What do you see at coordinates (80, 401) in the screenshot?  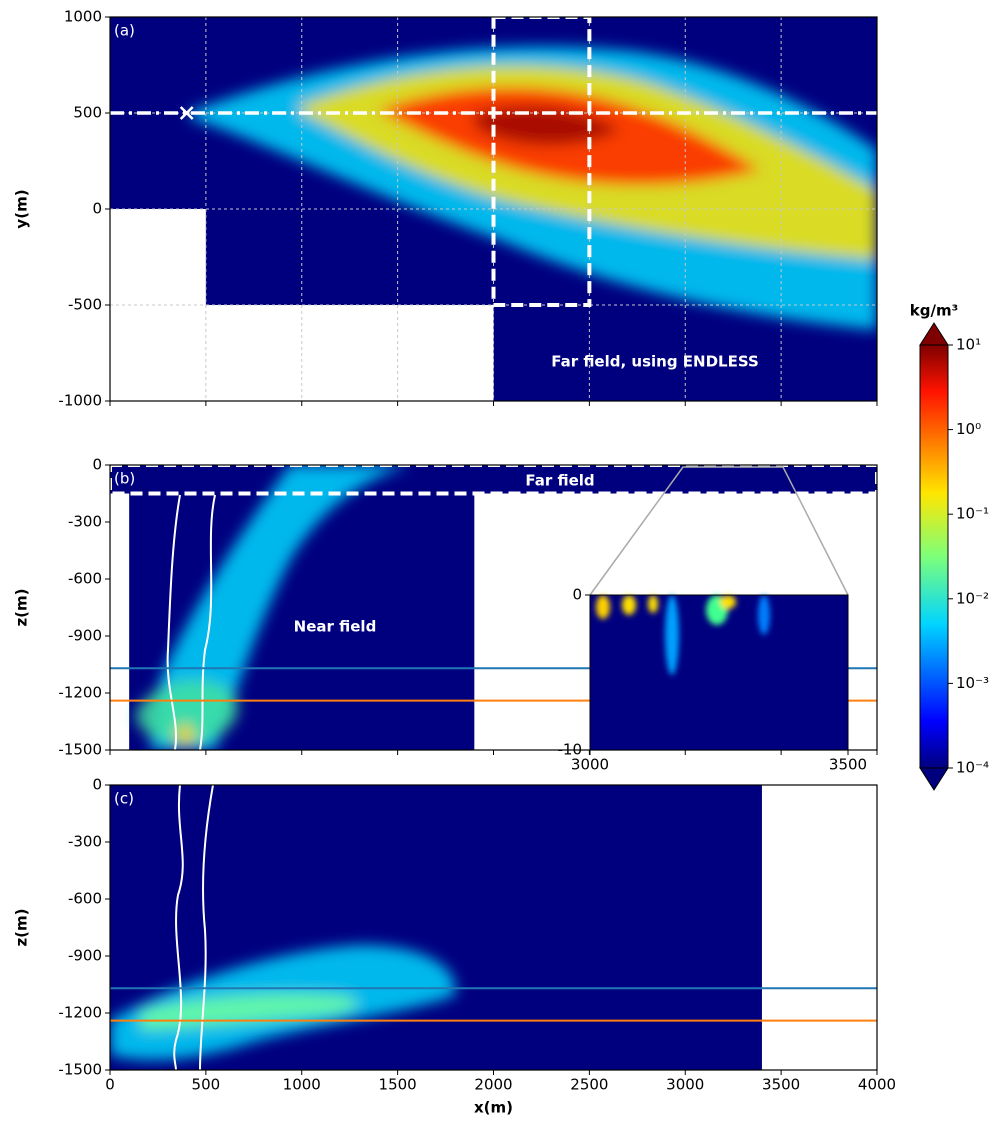 I see `y-tick-label: -1000` at bounding box center [80, 401].